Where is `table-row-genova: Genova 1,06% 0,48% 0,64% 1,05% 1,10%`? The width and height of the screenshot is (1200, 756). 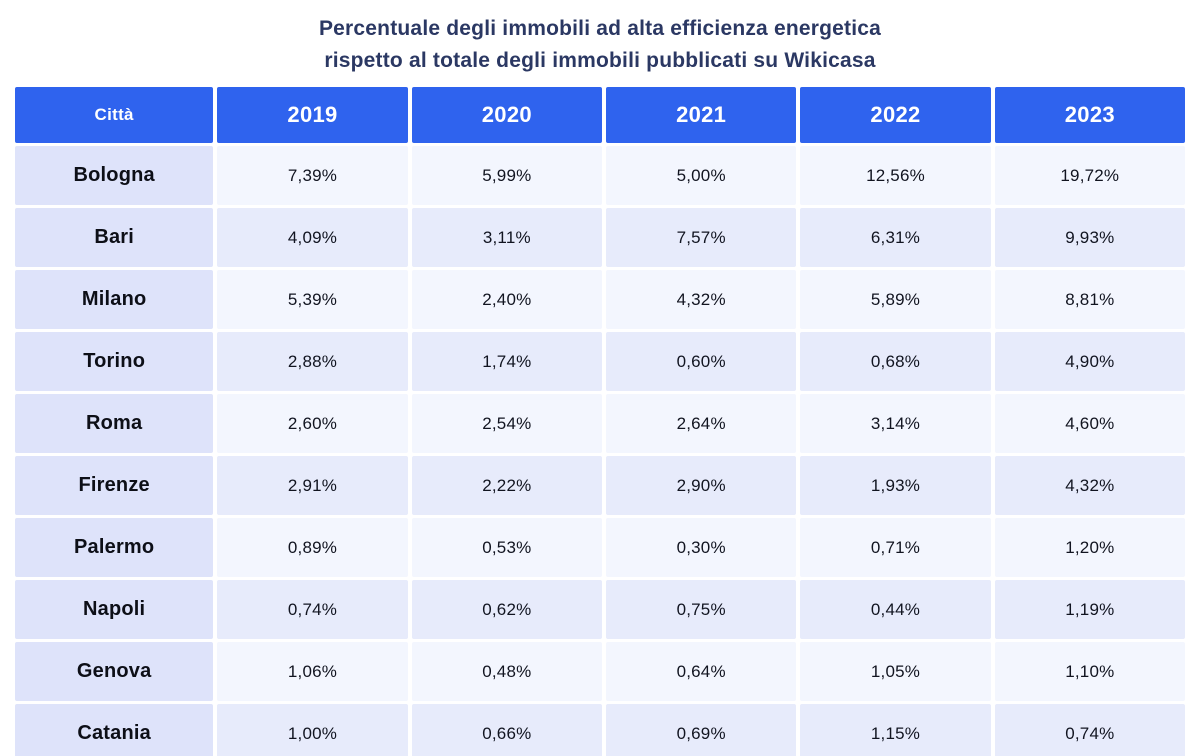
table-row-genova: Genova 1,06% 0,48% 0,64% 1,05% 1,10% is located at coordinates (600, 671).